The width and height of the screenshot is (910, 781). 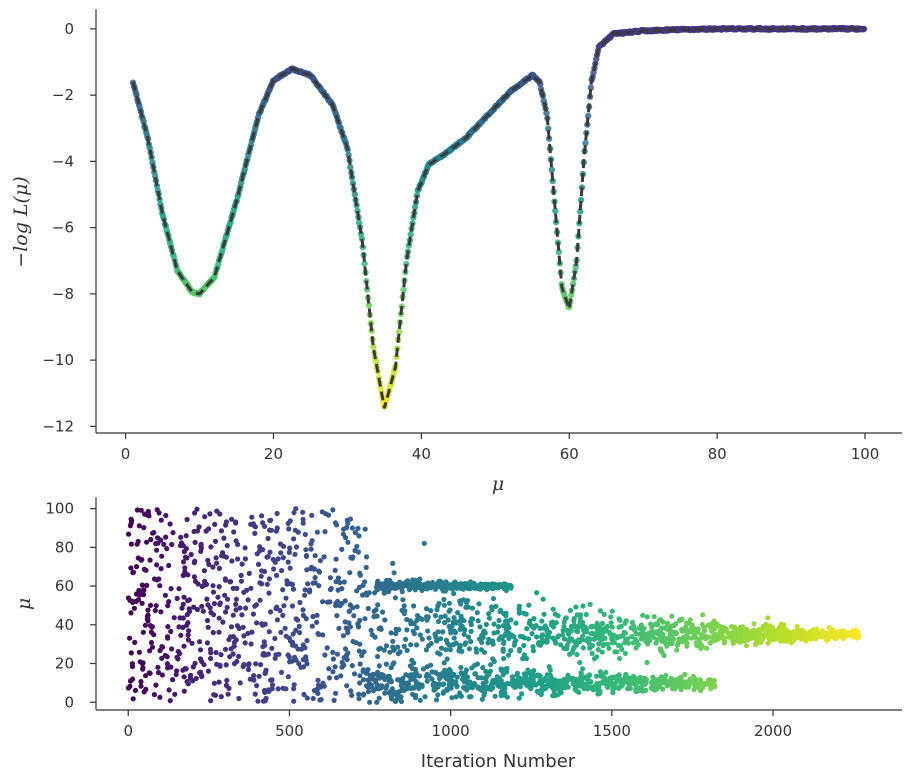 What do you see at coordinates (63, 161) in the screenshot?
I see `top-y-tick-label: −4` at bounding box center [63, 161].